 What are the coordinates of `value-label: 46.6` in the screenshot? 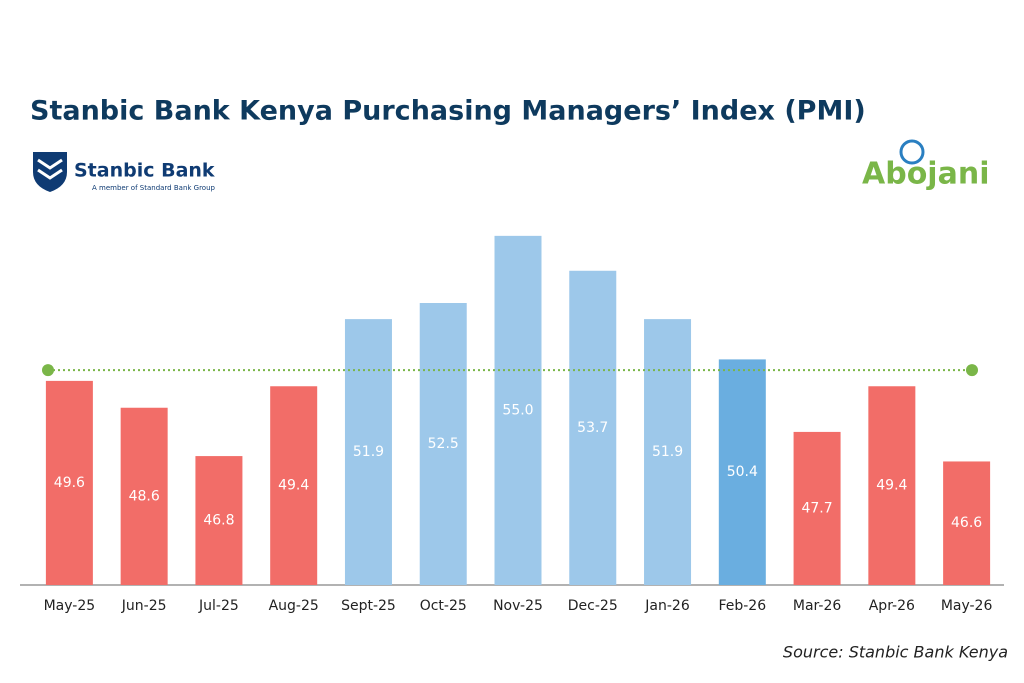 It's located at (966, 523).